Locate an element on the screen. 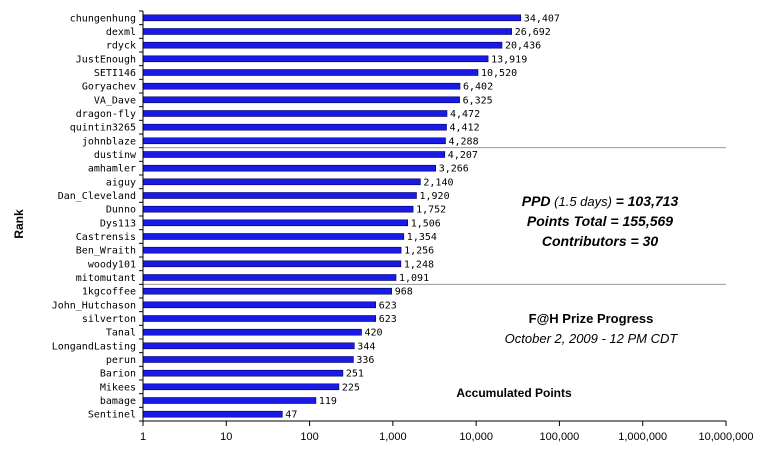  value-label: 6,402 is located at coordinates (478, 87).